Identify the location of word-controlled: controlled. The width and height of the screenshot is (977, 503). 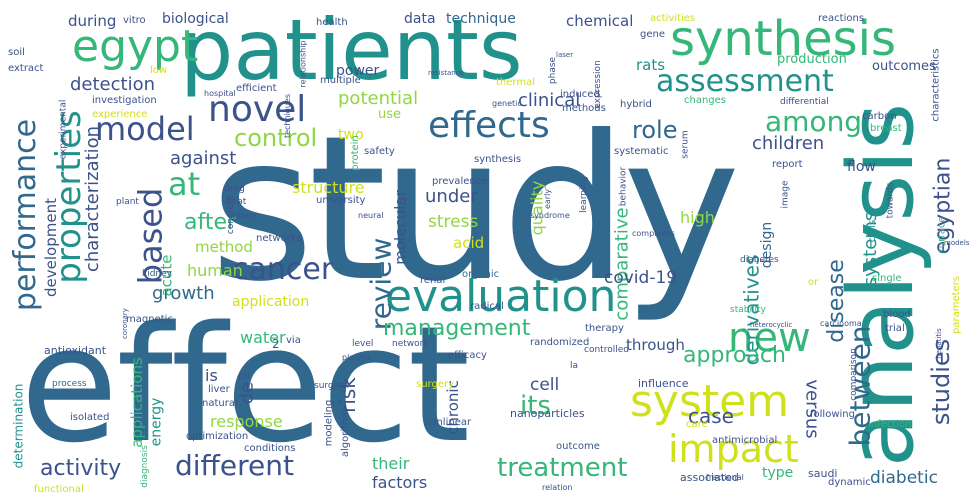
(606, 350).